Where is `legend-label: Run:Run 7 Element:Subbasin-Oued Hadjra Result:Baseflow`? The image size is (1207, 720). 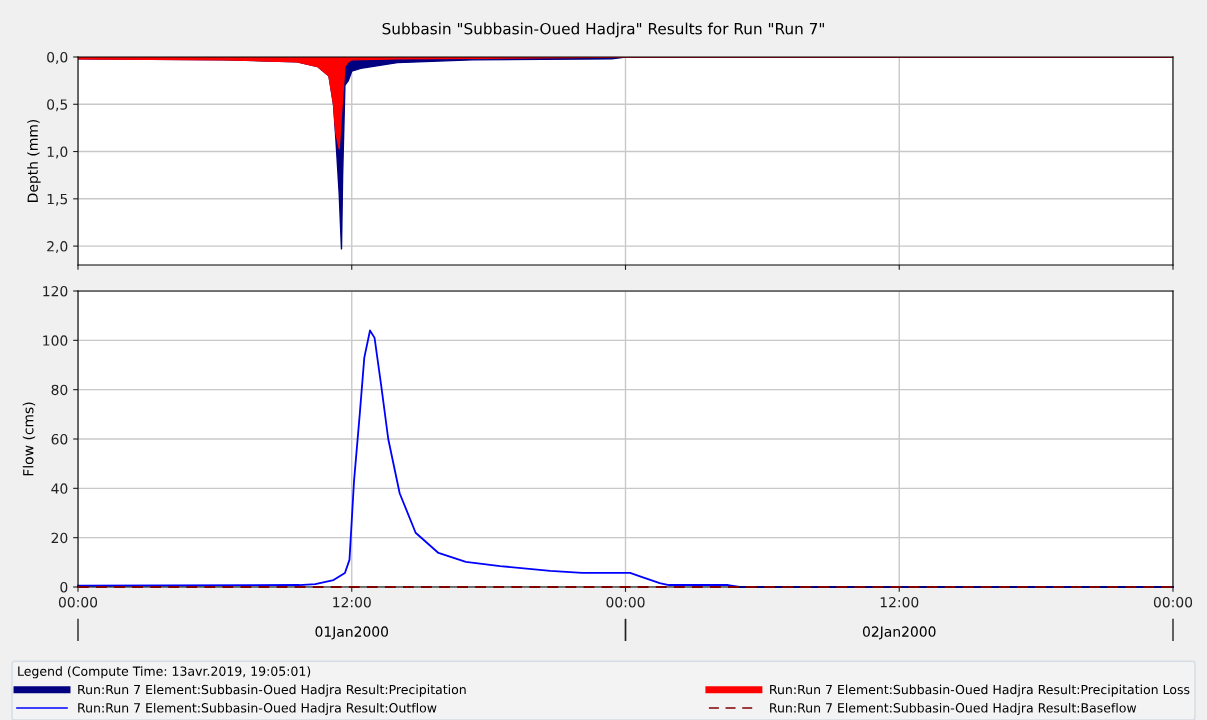 legend-label: Run:Run 7 Element:Subbasin-Oued Hadjra Result:Baseflow is located at coordinates (953, 708).